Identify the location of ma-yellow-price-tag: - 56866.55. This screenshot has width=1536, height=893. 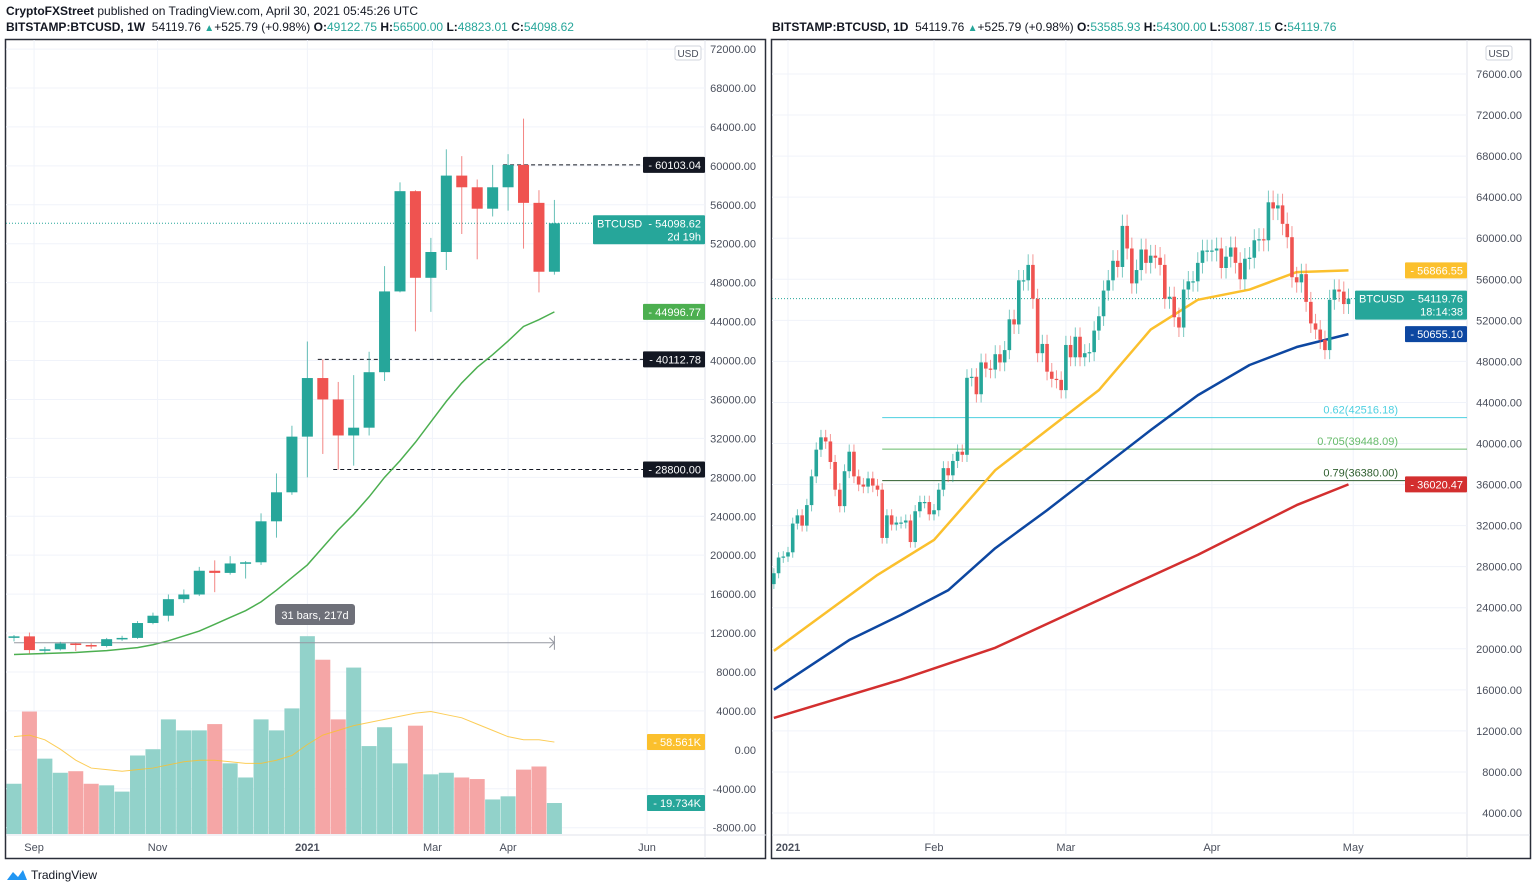
(1436, 271).